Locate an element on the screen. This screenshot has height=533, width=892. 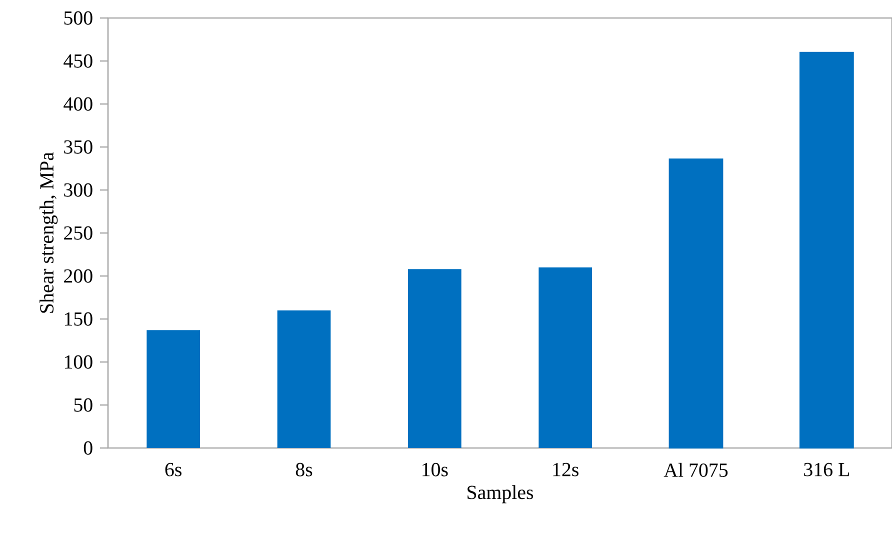
x-axis-title: Samples is located at coordinates (501, 494).